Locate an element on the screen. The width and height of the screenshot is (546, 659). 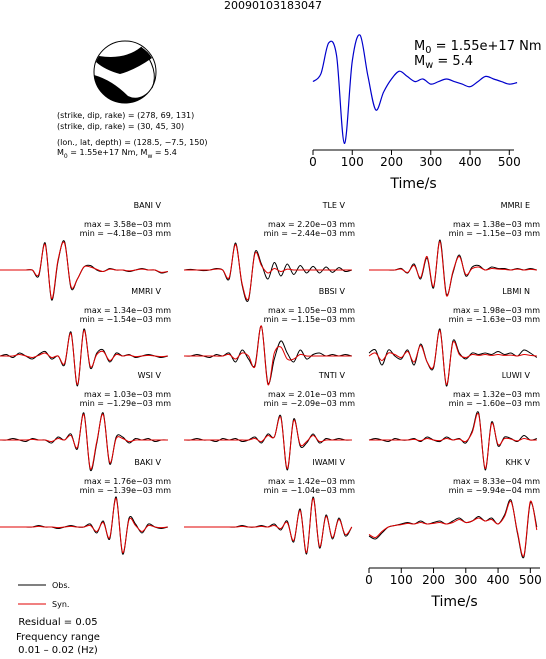
min-label: min = −1.39e−03 mm is located at coordinates (126, 490).